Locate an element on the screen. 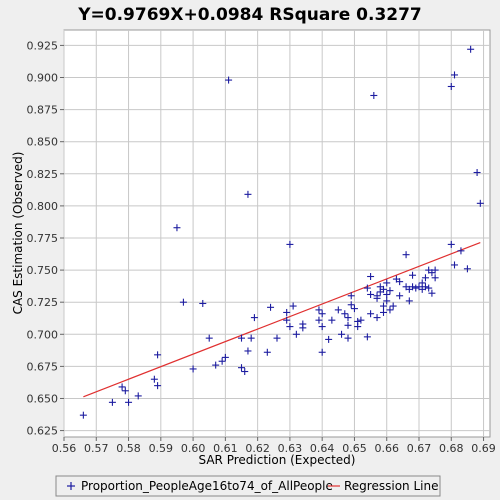 The height and width of the screenshot is (500, 500). legend-box is located at coordinates (248, 486).